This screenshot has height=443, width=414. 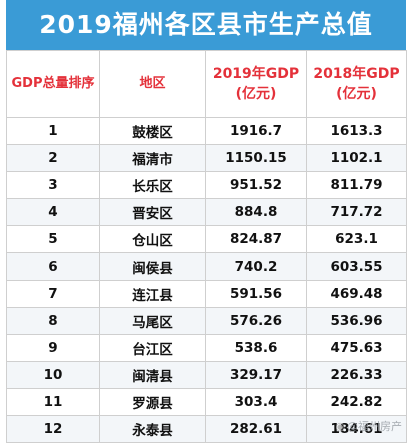 I want to click on page-title: 2019福州各区县市生产总值, so click(x=206, y=25).